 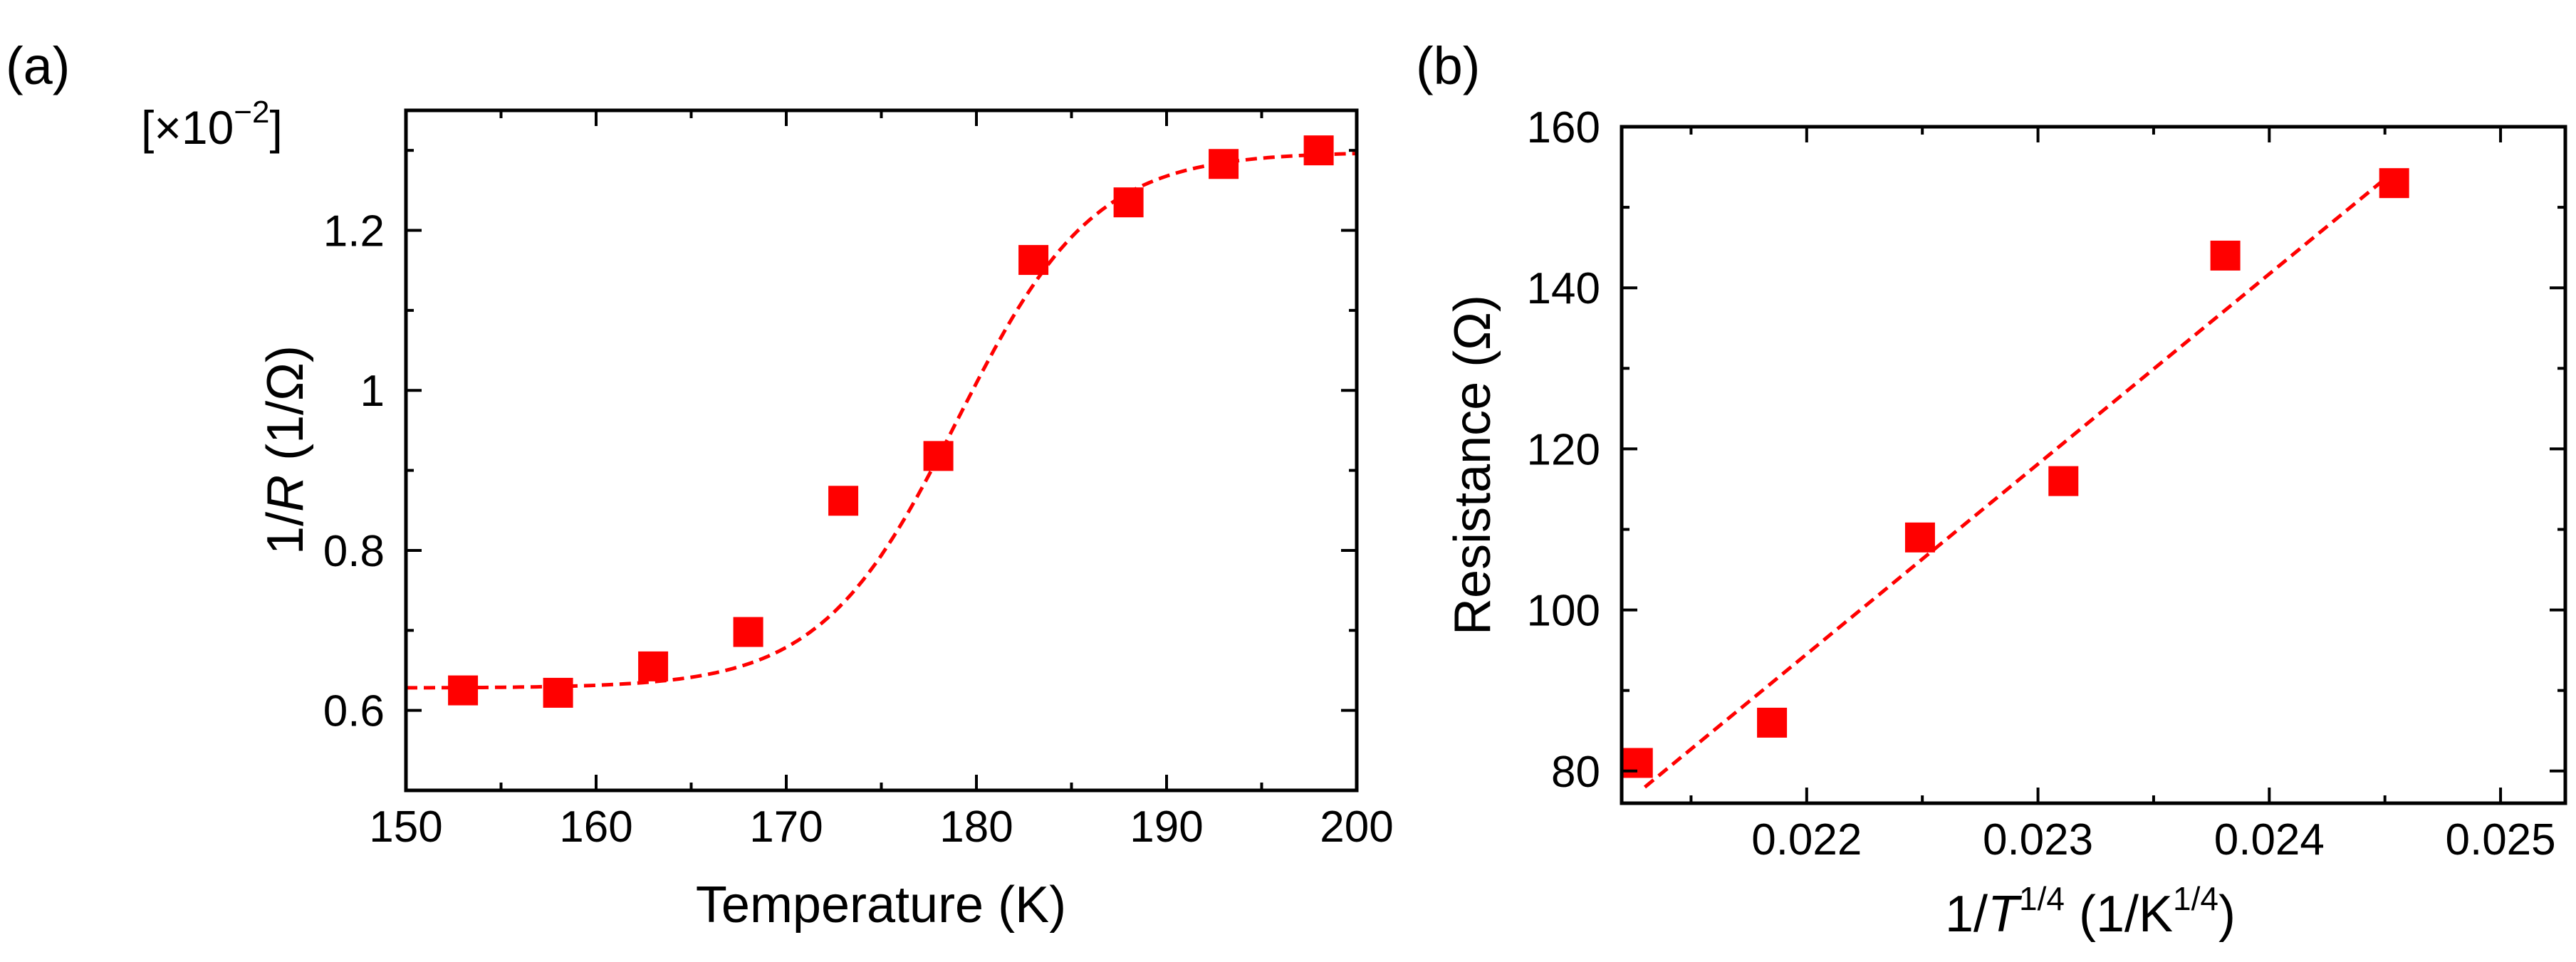 I want to click on y-tick-label: 120, so click(x=1563, y=449).